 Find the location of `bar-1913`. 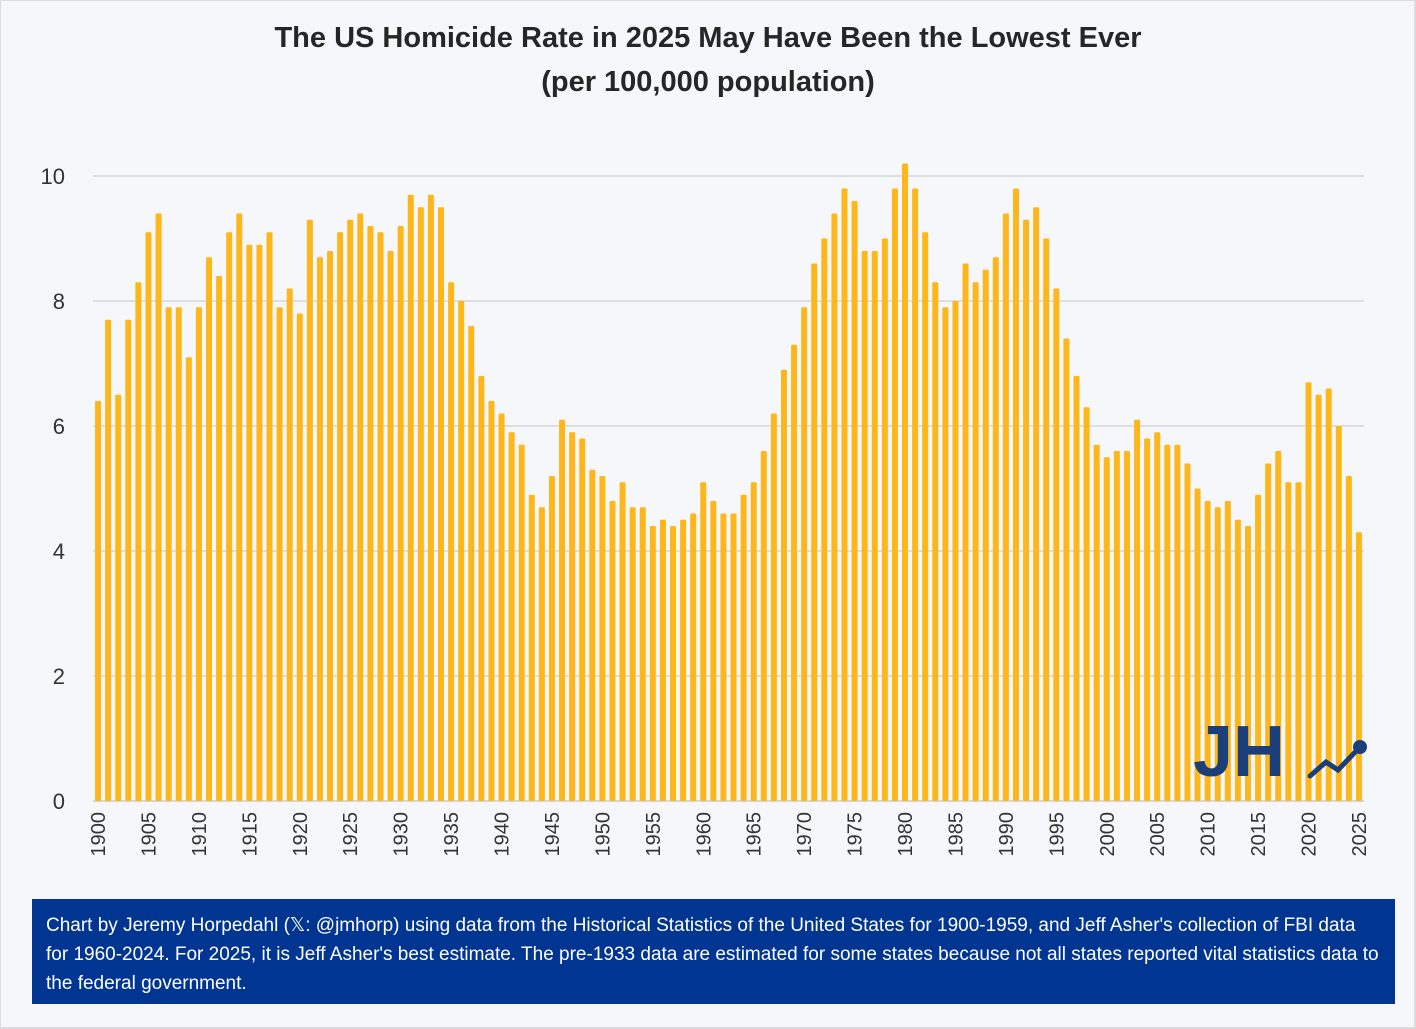

bar-1913 is located at coordinates (229, 516).